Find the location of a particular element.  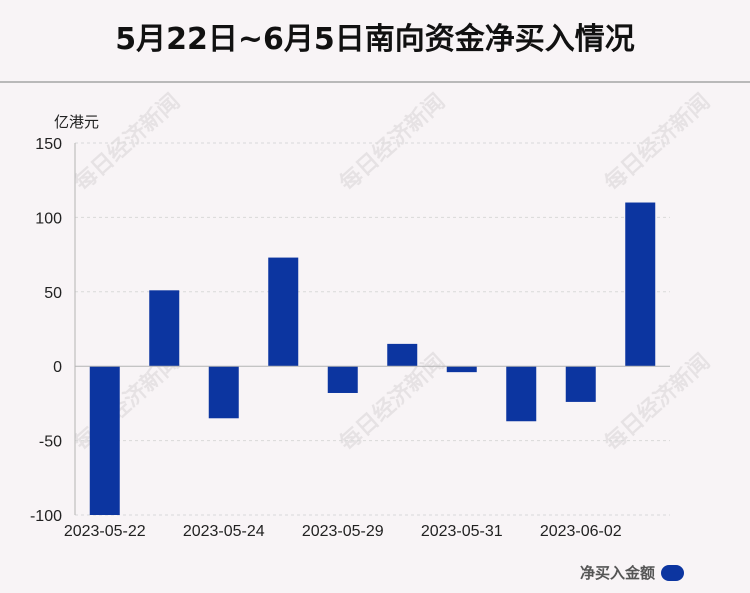

y-tick-label: -50 is located at coordinates (50, 442).